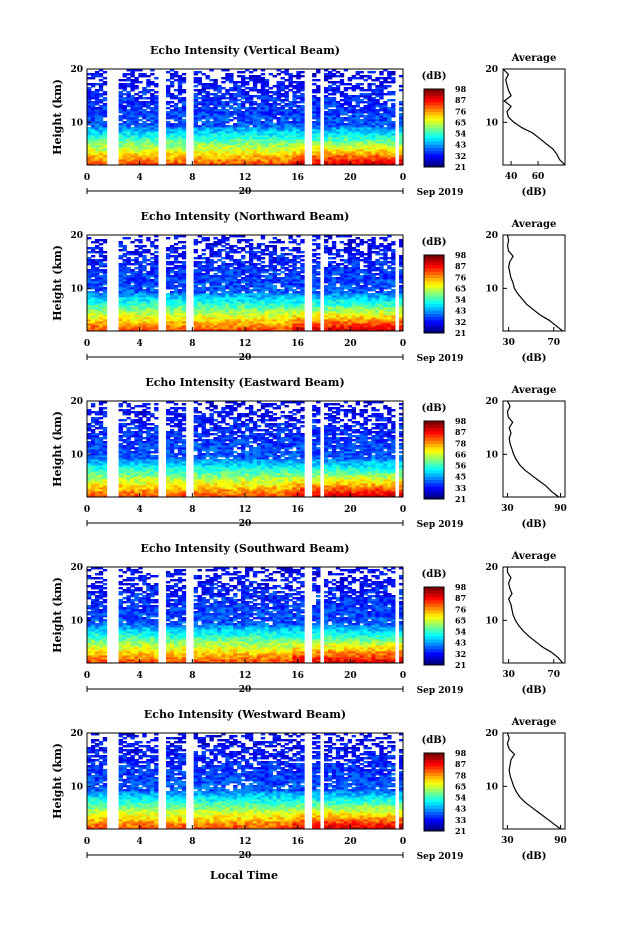 This screenshot has height=929, width=621. What do you see at coordinates (434, 120) in the screenshot?
I see `colorbar-swatch` at bounding box center [434, 120].